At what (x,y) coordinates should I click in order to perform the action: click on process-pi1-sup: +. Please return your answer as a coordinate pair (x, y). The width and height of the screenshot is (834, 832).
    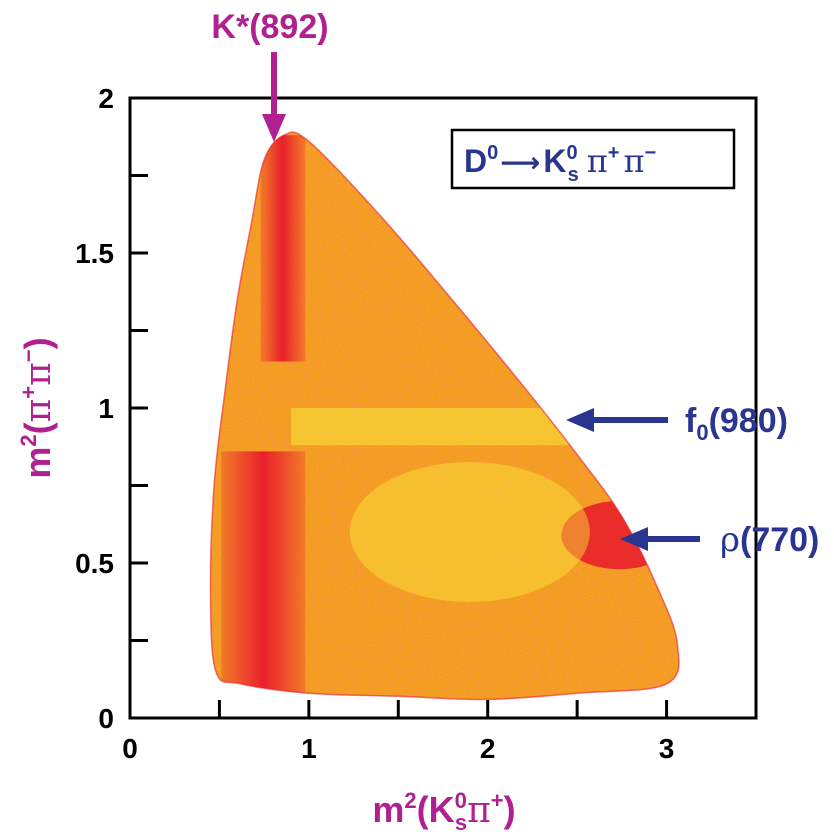
    Looking at the image, I should click on (614, 153).